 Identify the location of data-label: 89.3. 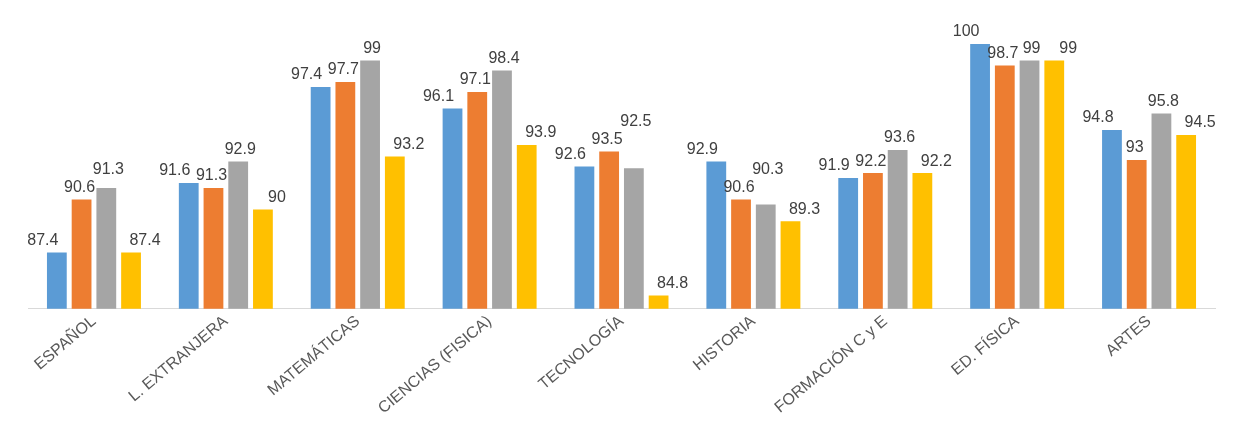
(804, 208).